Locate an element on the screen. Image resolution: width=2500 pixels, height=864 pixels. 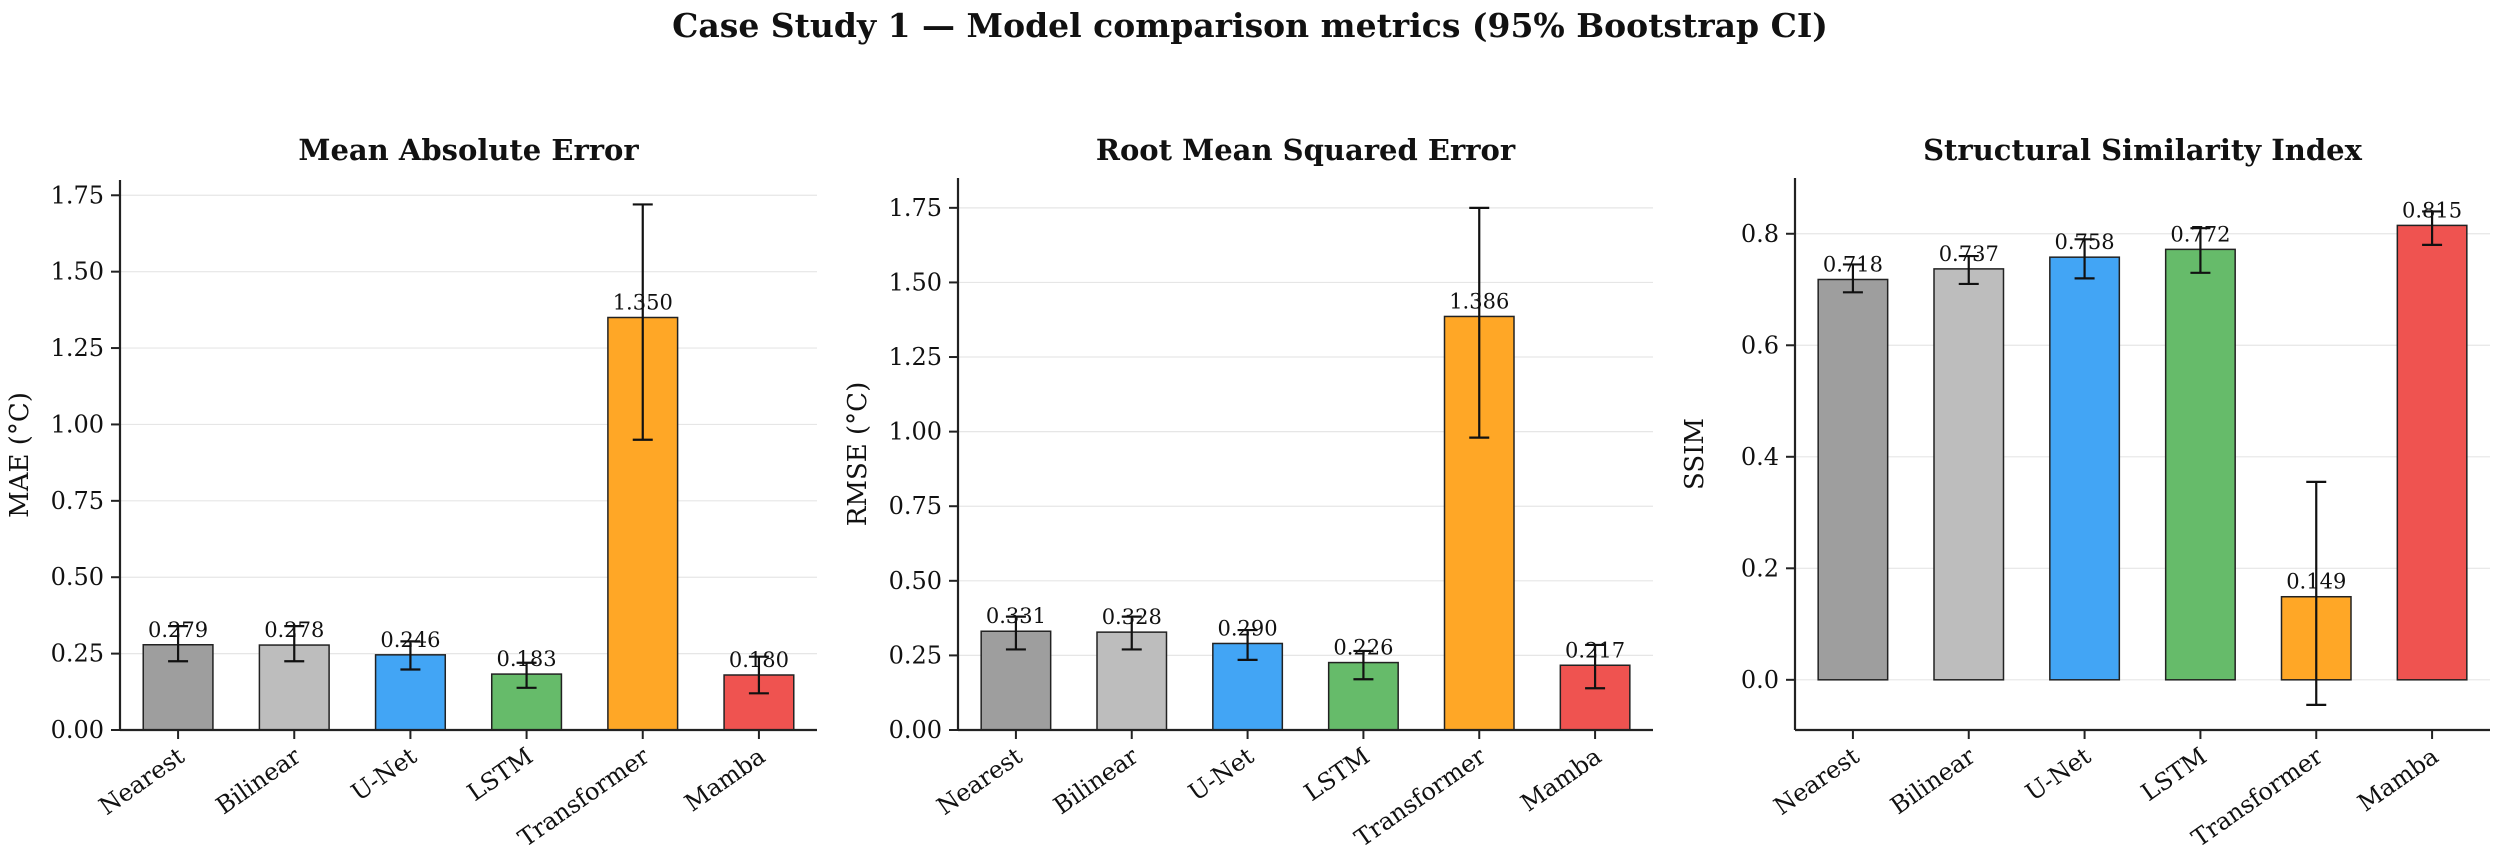
data-label: 0.328 is located at coordinates (1132, 617).